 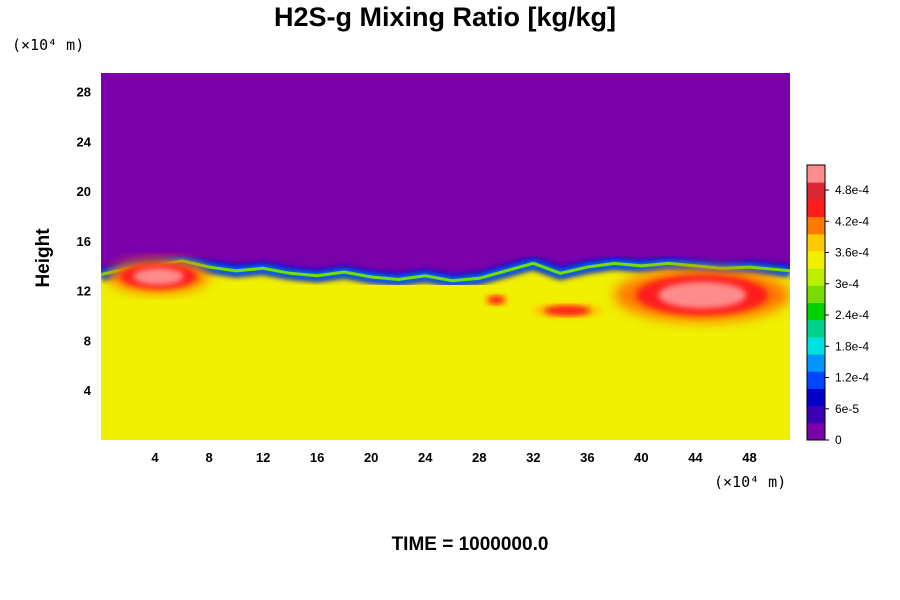 I want to click on high-concentration-regions, so click(x=448, y=290).